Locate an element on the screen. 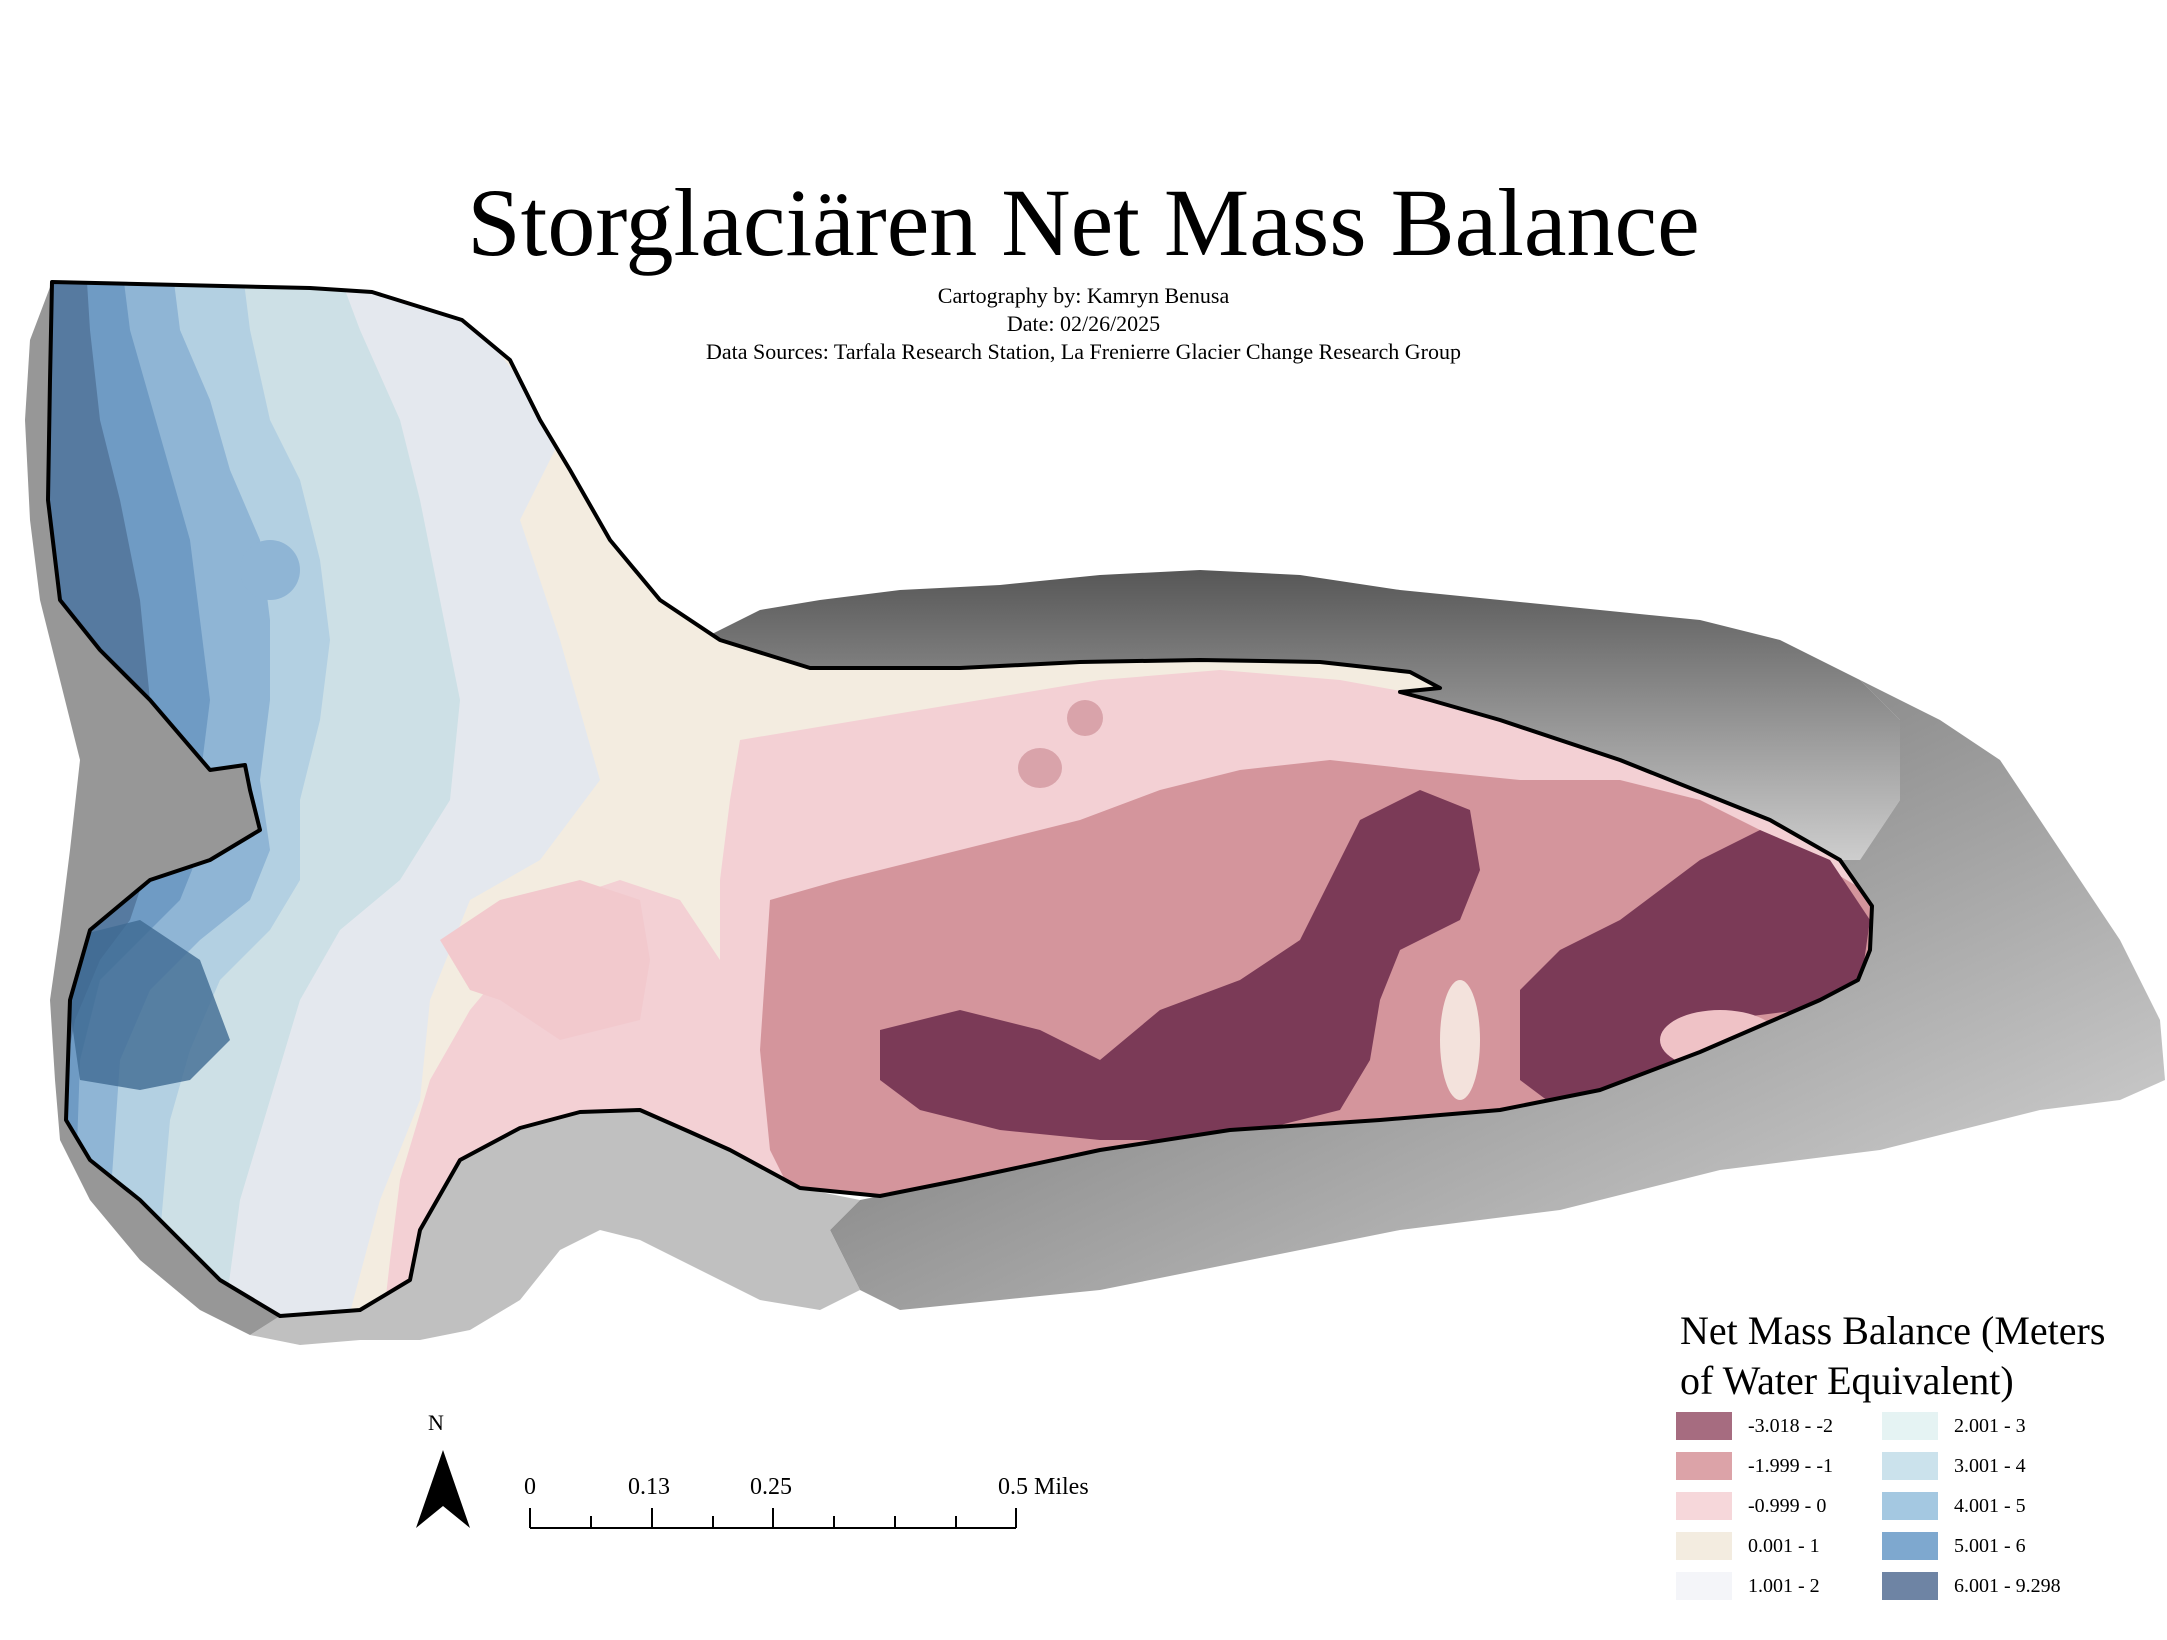 The image size is (2167, 1640). zone-neg3-to-neg2 is located at coordinates (1180, 965).